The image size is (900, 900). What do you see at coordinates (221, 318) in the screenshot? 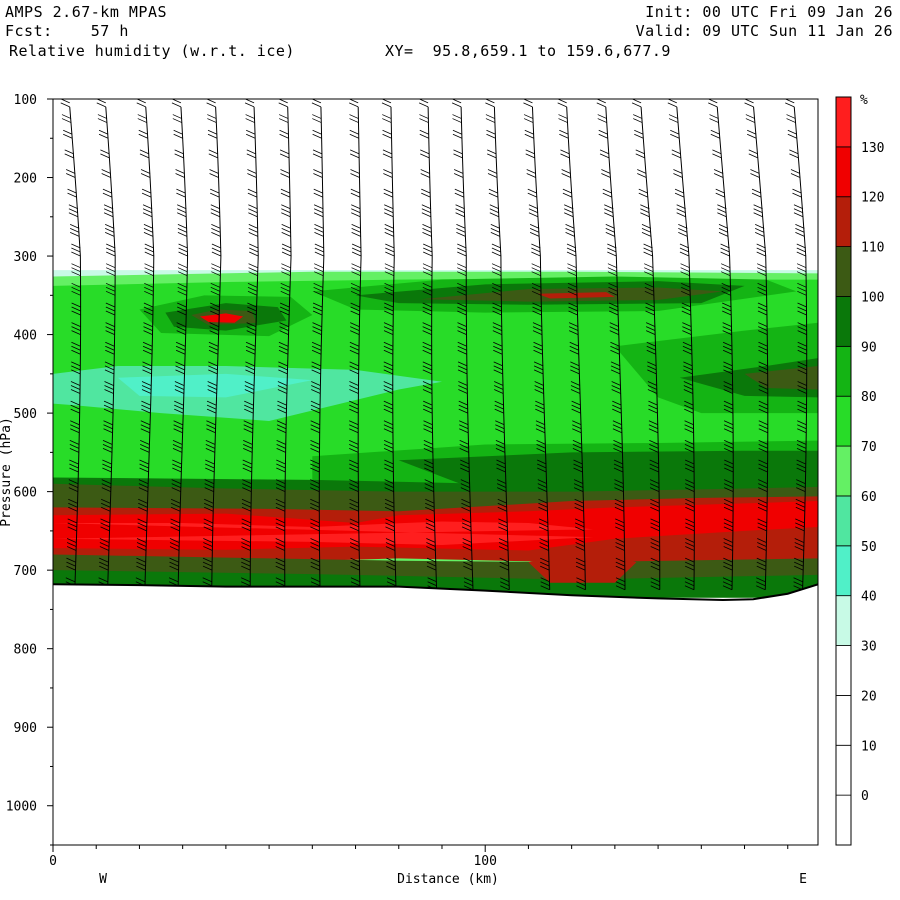
I see `rh-band` at bounding box center [221, 318].